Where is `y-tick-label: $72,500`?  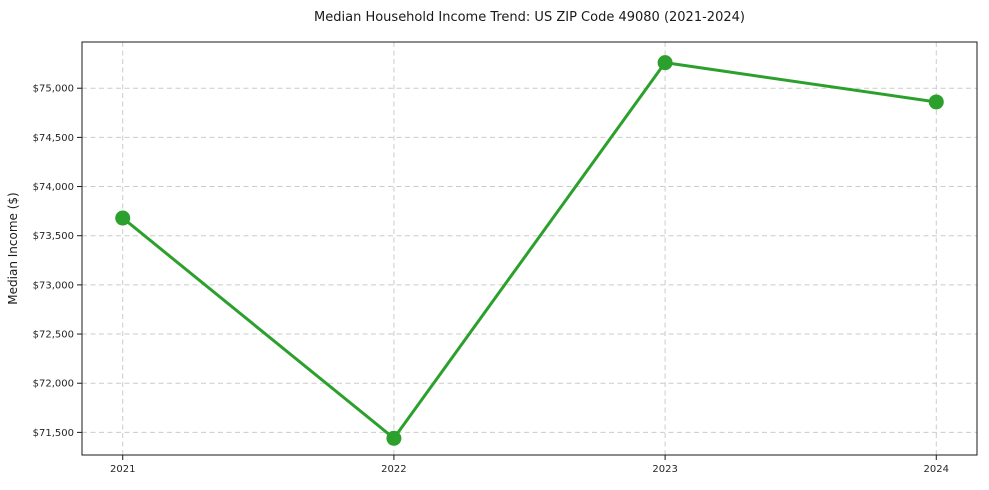 y-tick-label: $72,500 is located at coordinates (53, 335).